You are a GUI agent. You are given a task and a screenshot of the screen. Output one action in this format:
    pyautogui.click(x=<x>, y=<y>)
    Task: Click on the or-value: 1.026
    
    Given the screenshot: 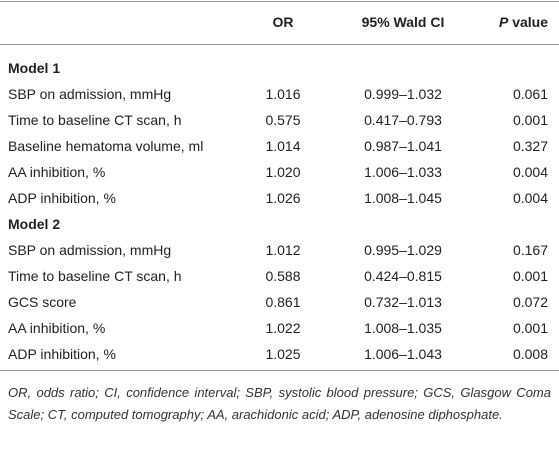 What is the action you would take?
    pyautogui.click(x=283, y=198)
    